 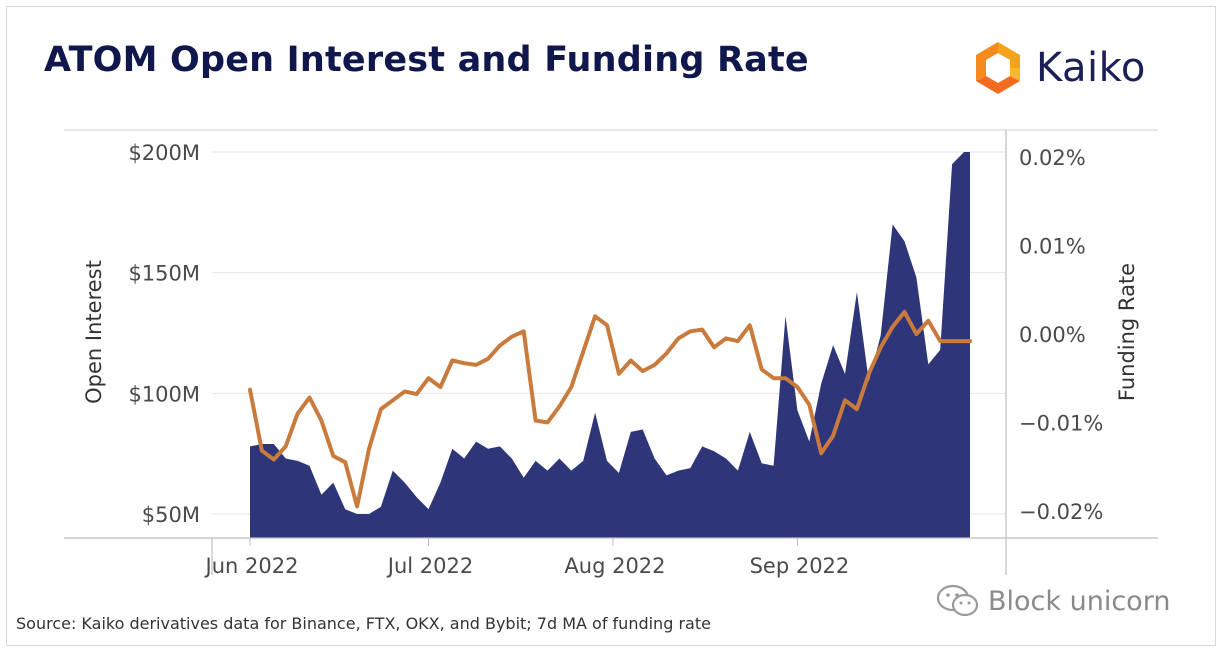 I want to click on x-tick-label-1: Jul 2022, so click(x=429, y=566).